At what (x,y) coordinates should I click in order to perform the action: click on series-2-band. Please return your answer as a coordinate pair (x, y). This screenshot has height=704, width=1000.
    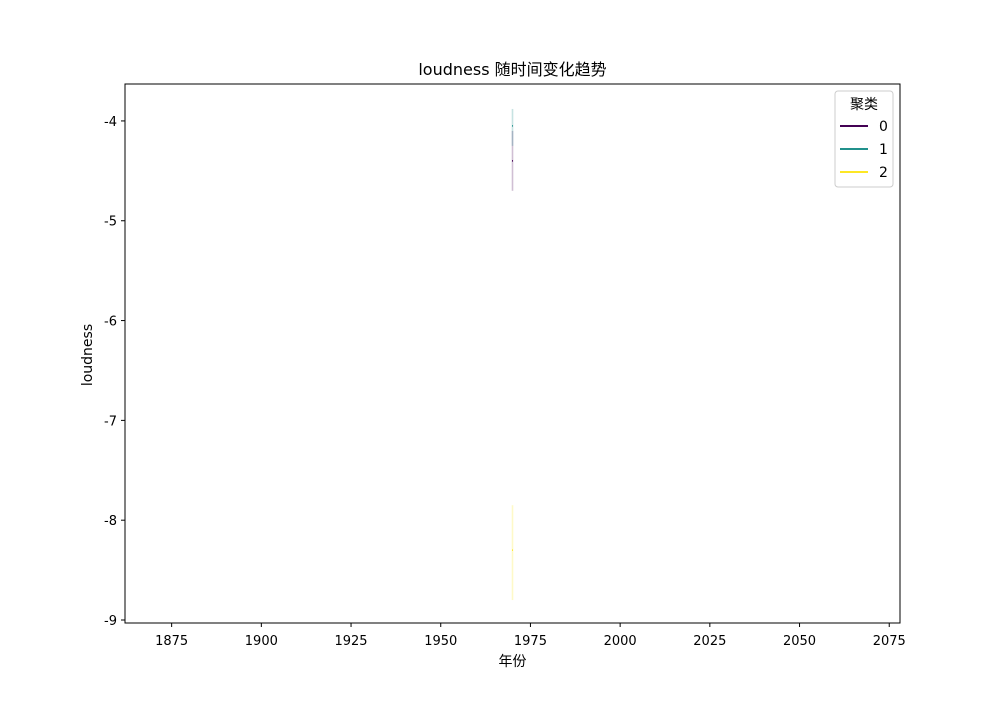
    Looking at the image, I should click on (512, 553).